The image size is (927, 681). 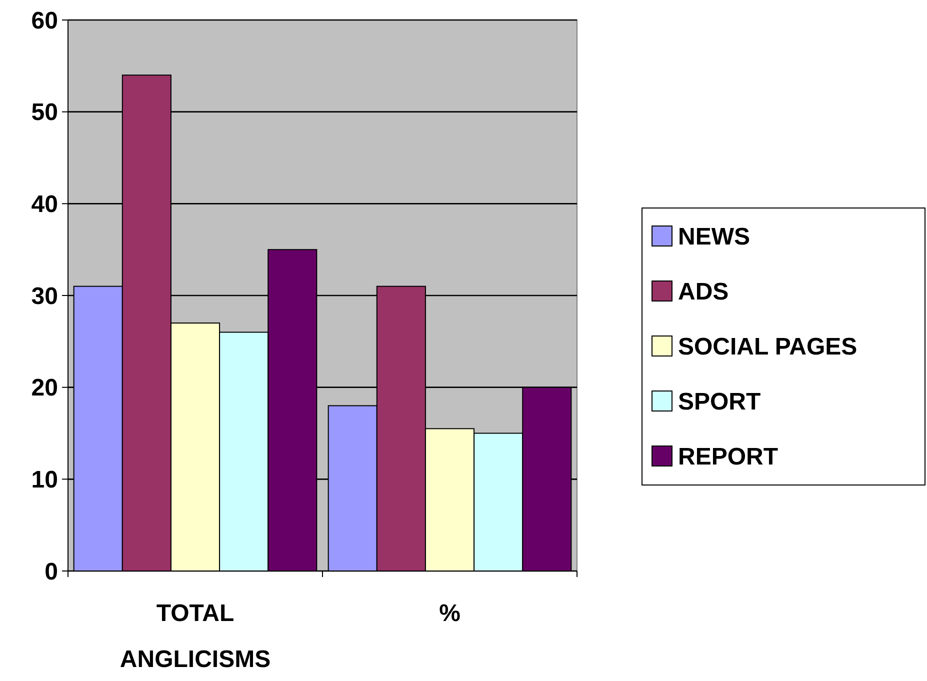 I want to click on y-tick-label: 0, so click(x=51, y=572).